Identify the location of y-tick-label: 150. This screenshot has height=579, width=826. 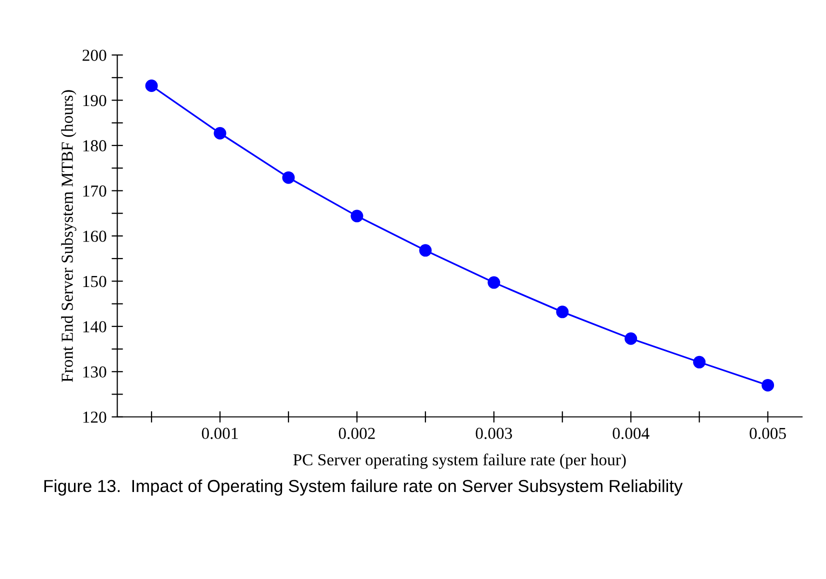
(94, 282).